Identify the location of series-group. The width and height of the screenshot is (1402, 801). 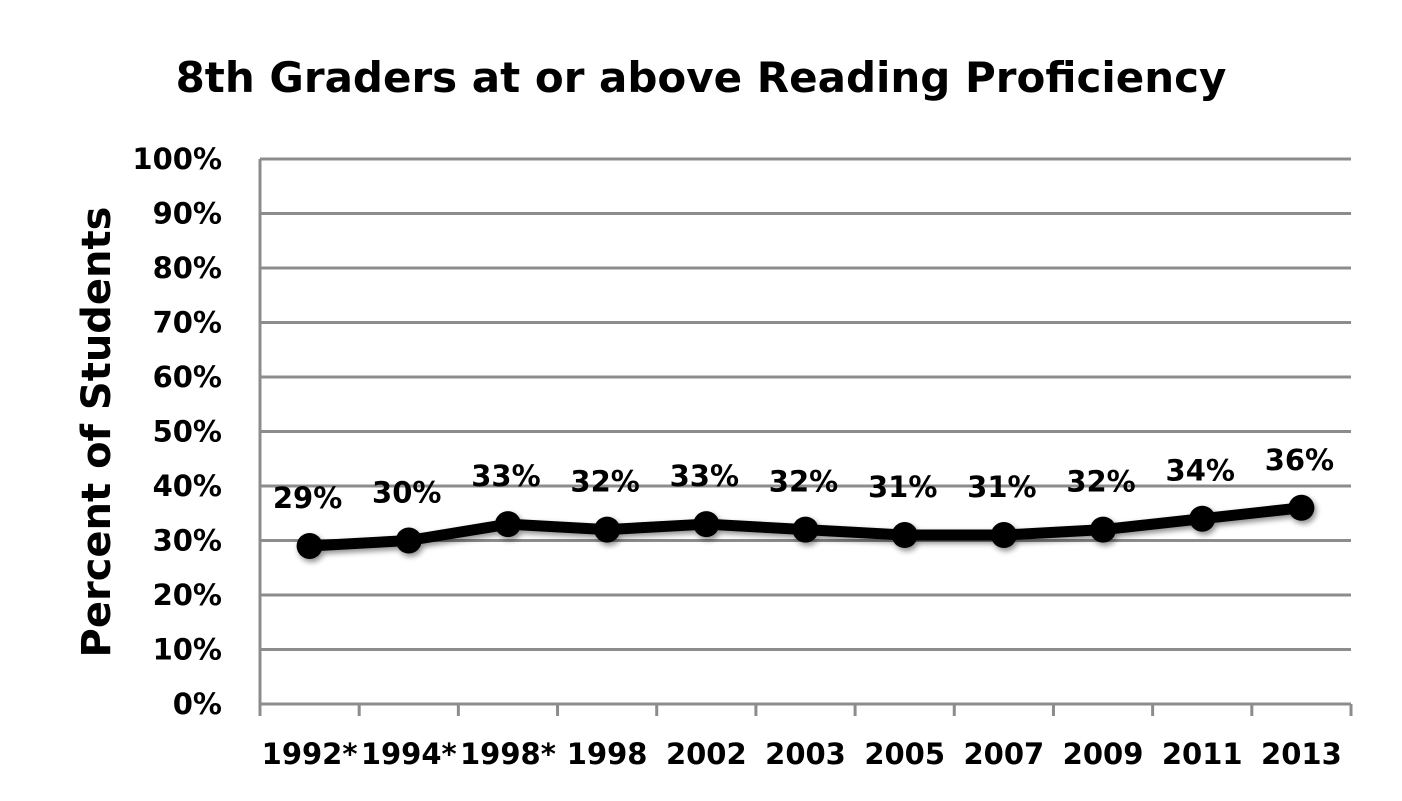
(805, 526).